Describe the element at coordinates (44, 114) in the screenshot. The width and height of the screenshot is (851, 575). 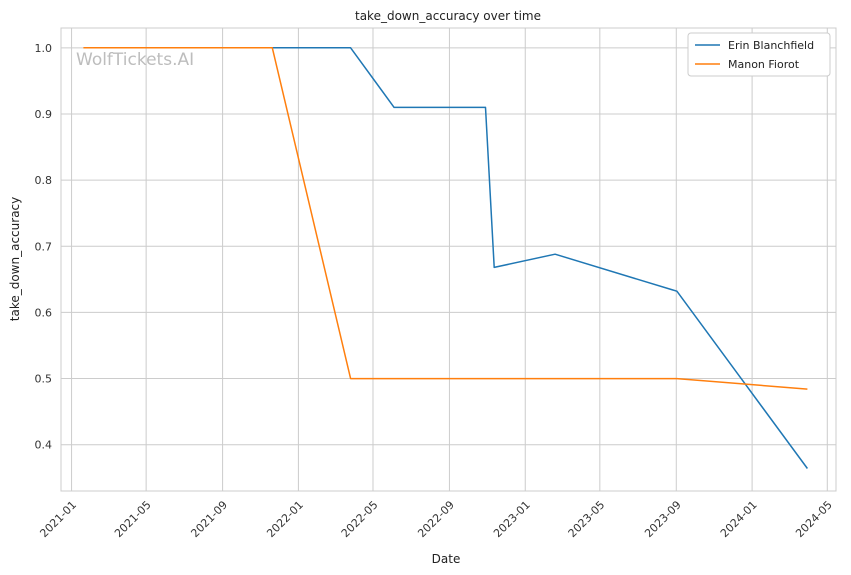
I see `y-tick-0.9: 0.9` at that location.